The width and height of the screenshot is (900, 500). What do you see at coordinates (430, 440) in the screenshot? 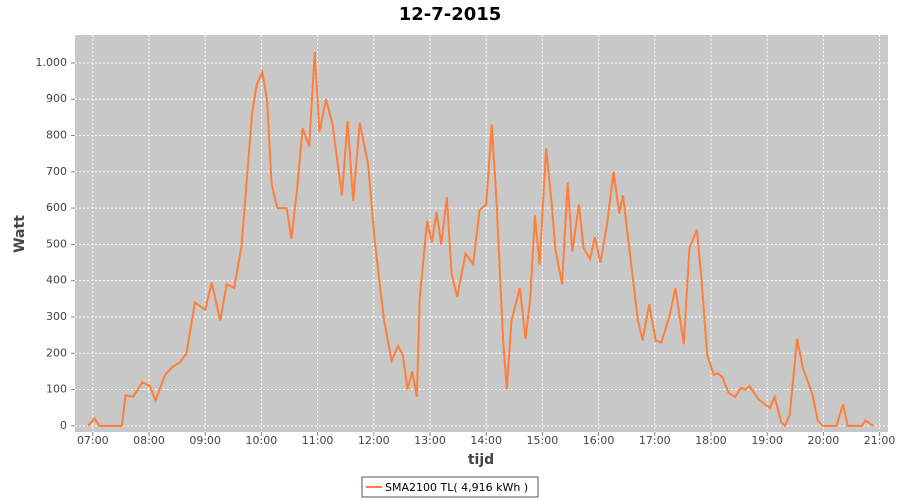
I see `x-tick-label: 13:00` at bounding box center [430, 440].